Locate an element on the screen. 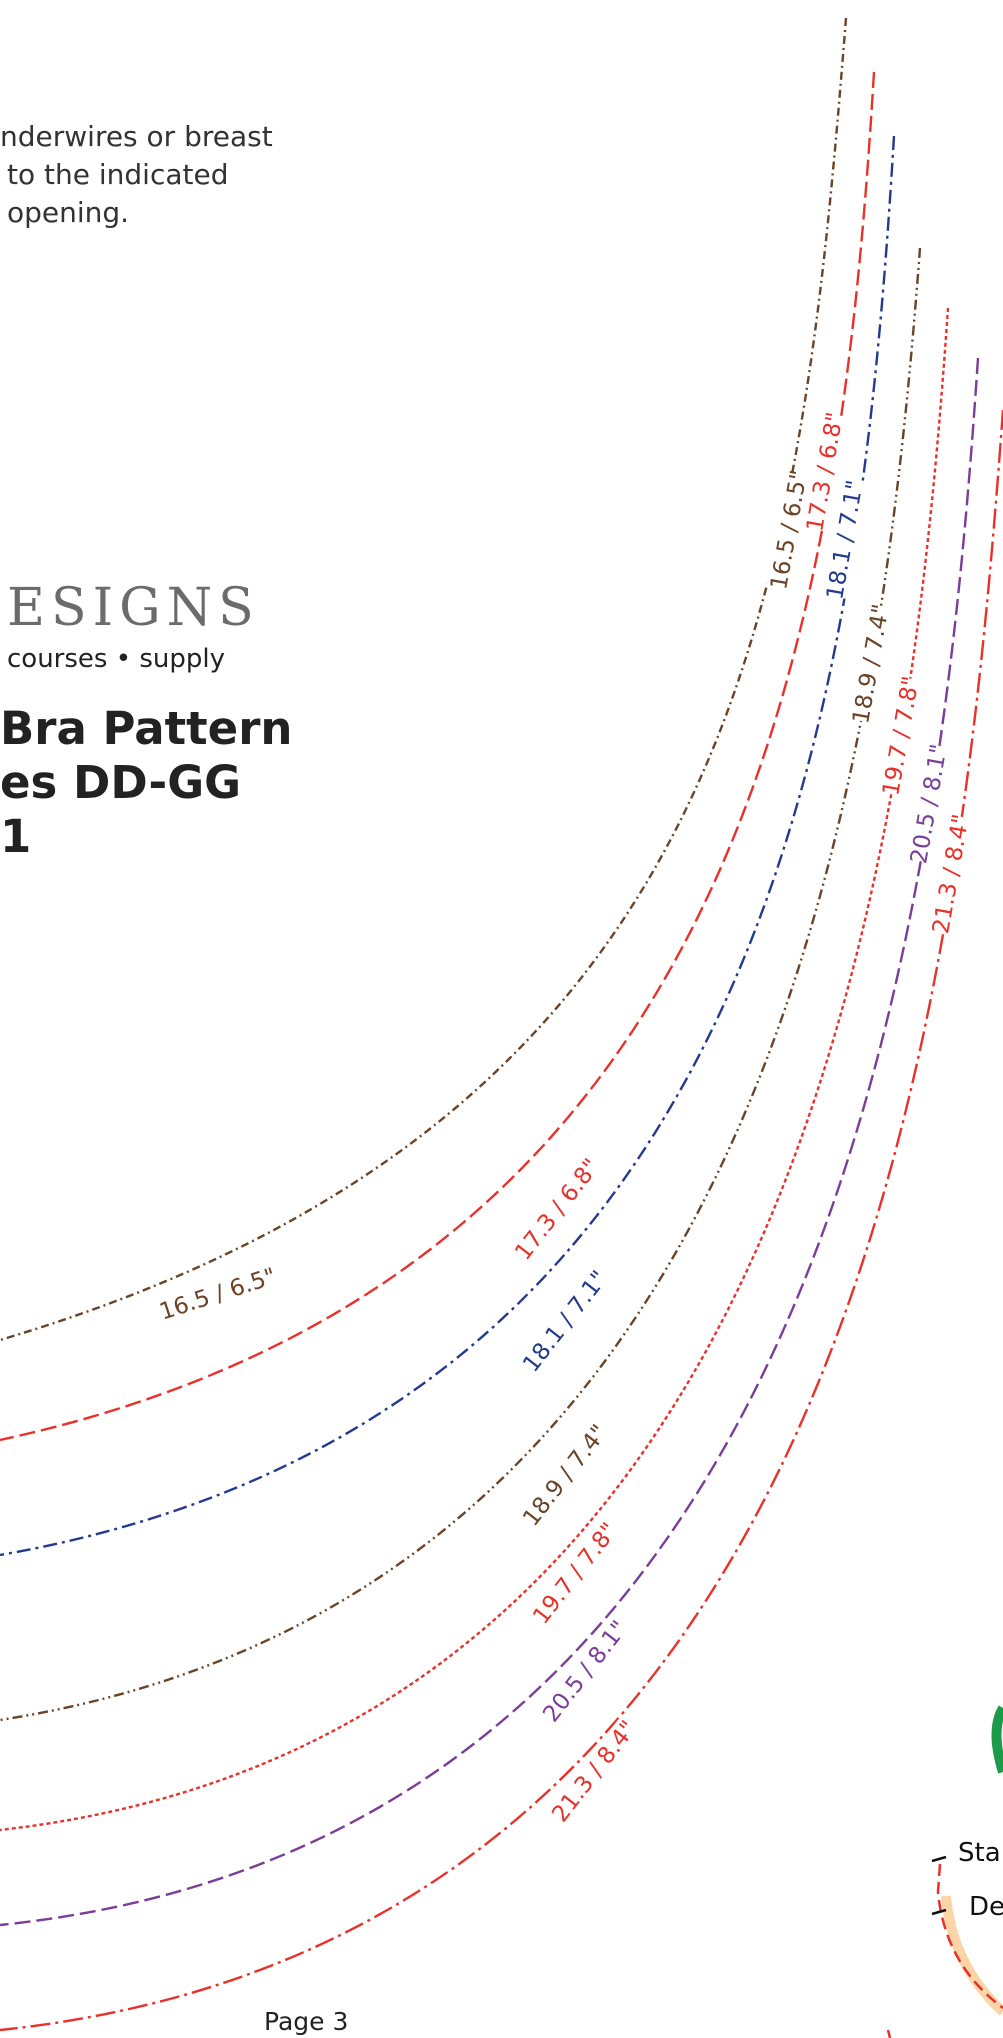  wire-size-label-4-lower: 18.9 / 7.4" is located at coordinates (565, 1475).